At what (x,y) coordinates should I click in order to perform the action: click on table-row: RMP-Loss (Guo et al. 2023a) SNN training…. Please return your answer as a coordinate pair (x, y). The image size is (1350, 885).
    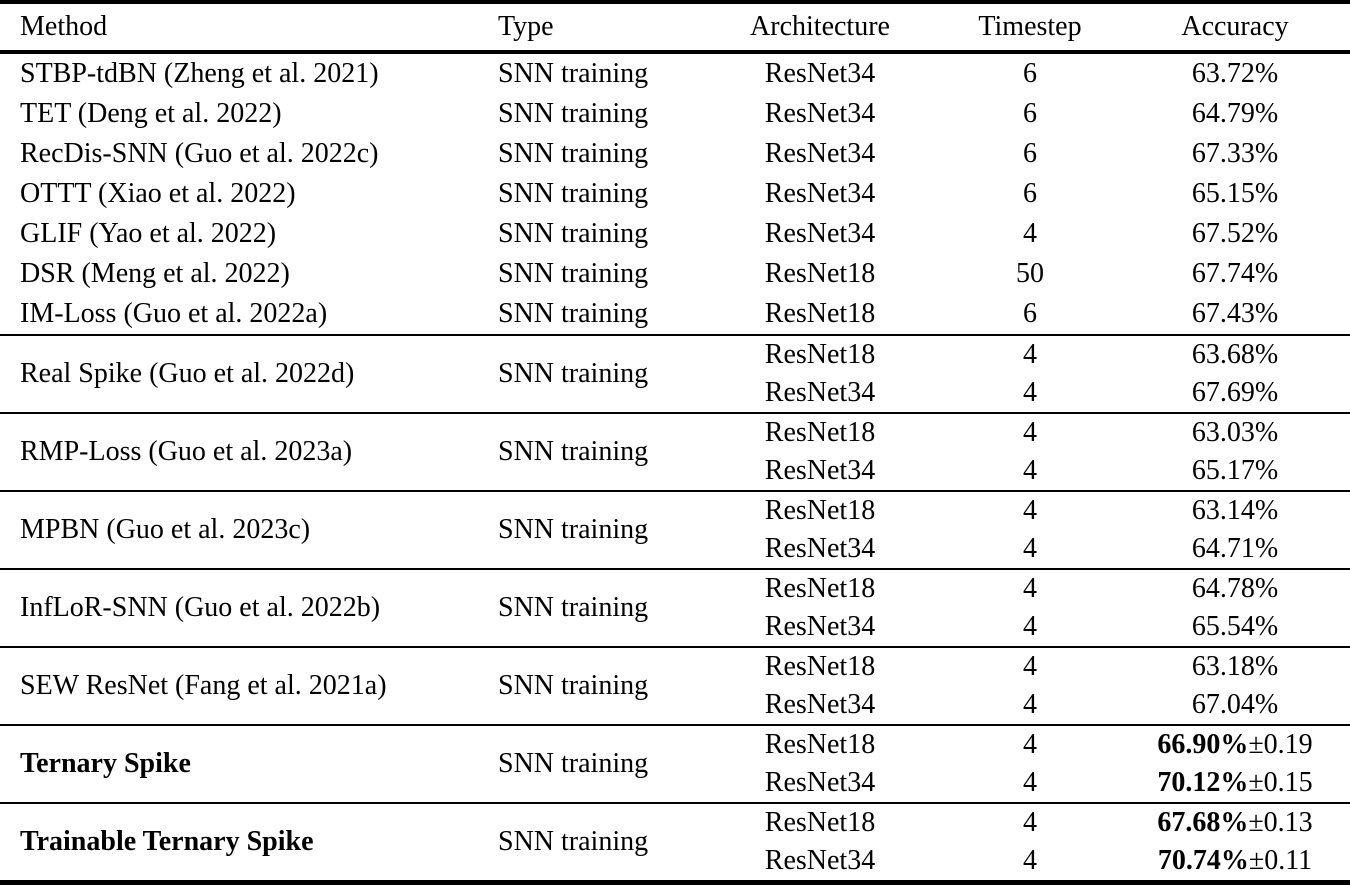
    Looking at the image, I should click on (675, 451).